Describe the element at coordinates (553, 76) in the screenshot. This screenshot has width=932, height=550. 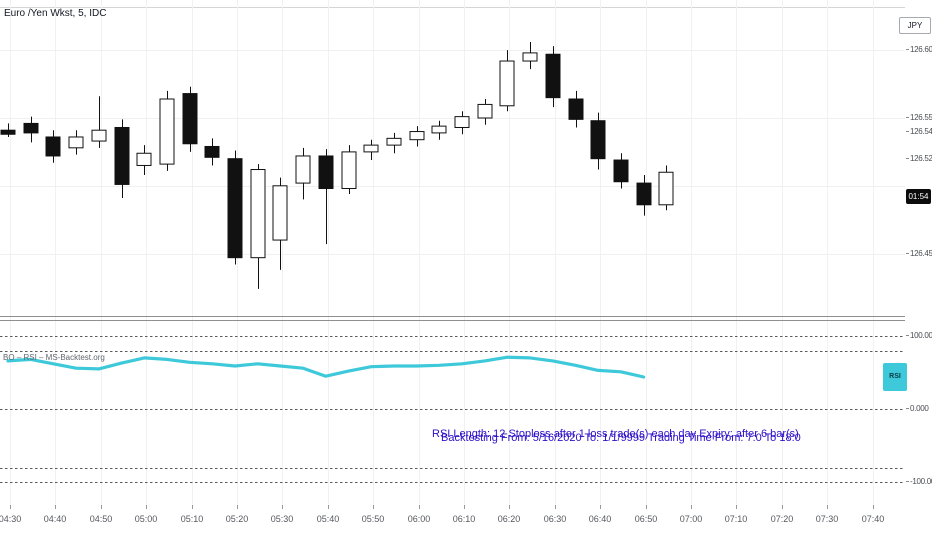
I see `candle-body-06:30` at that location.